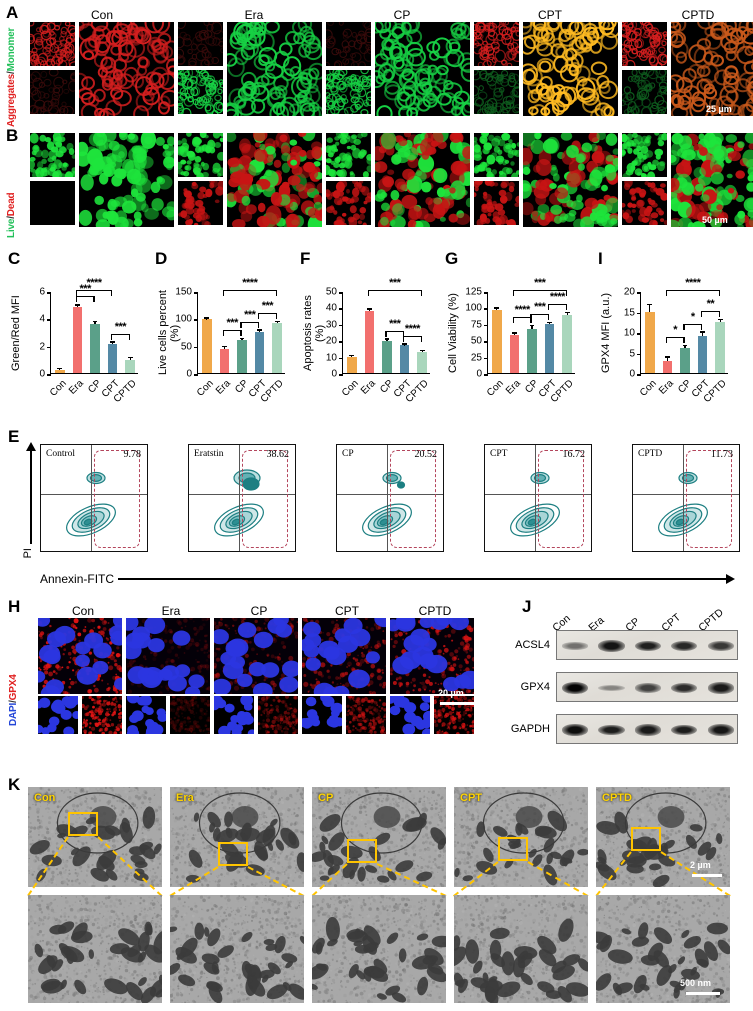 Image resolution: width=753 pixels, height=1011 pixels. I want to click on panel-g-ytick-label: 25, so click(476, 358).